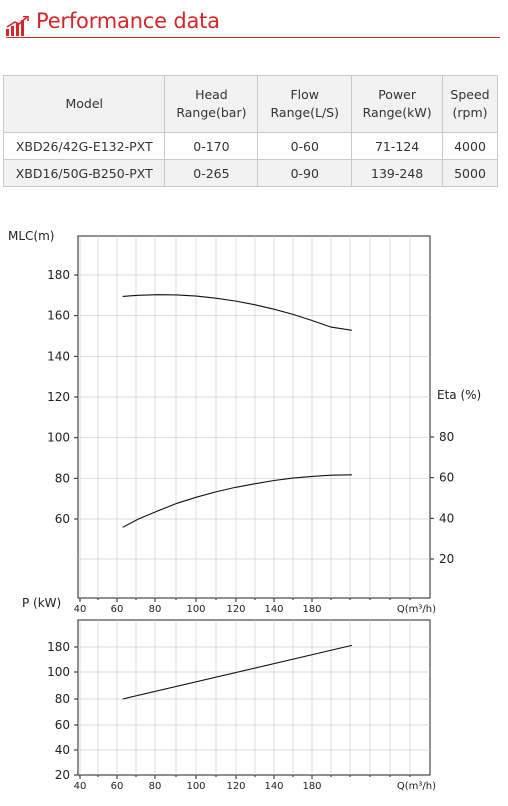  I want to click on y2-tick-label: 80, so click(446, 437).